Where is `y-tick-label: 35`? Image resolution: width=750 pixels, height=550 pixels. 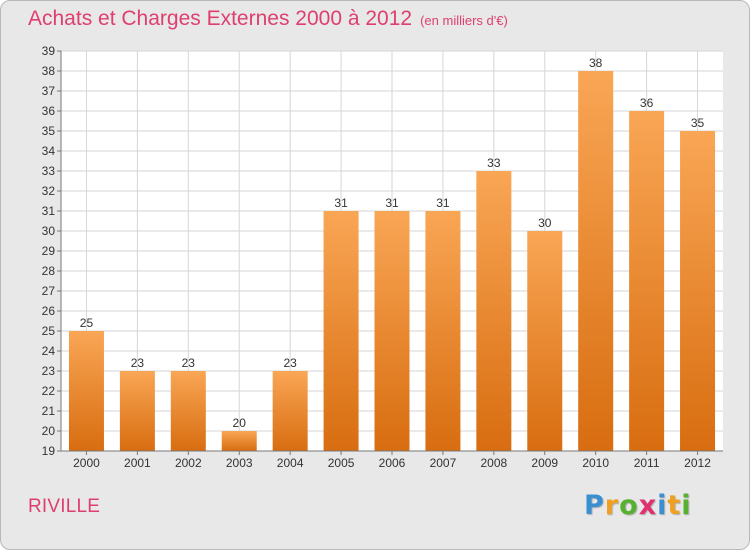
y-tick-label: 35 is located at coordinates (49, 131).